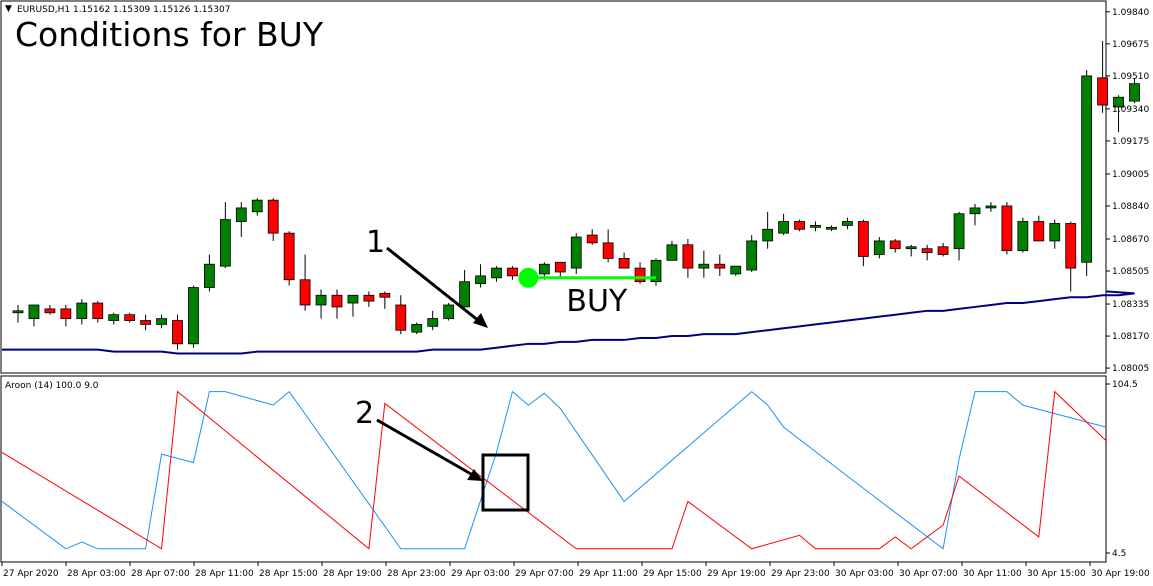 The width and height of the screenshot is (1153, 586). Describe the element at coordinates (597, 301) in the screenshot. I see `buy-label: BUY` at that location.